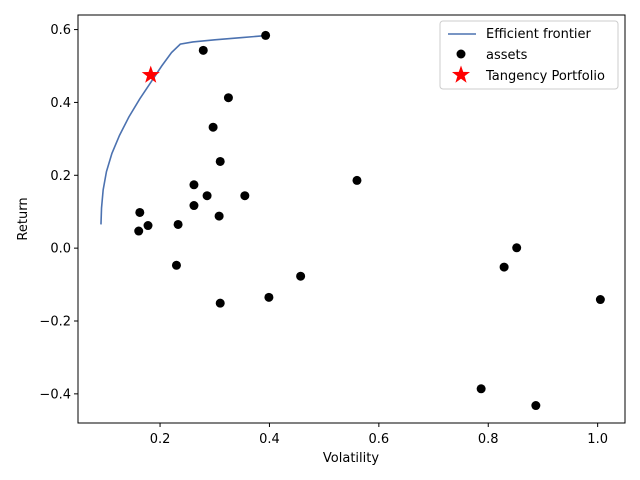  I want to click on tangency-layer, so click(150, 74).